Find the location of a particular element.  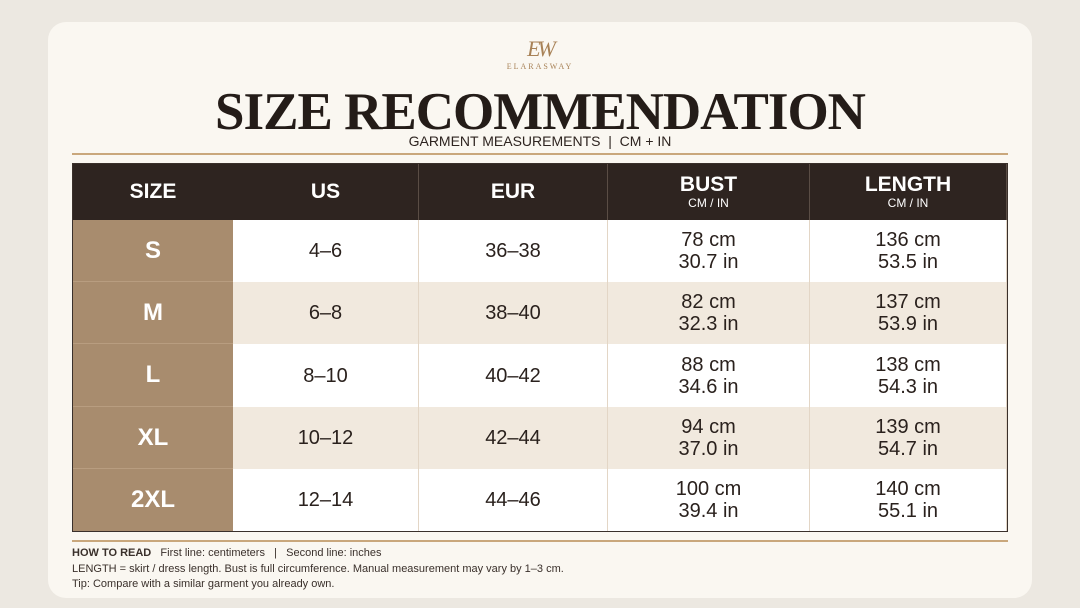

cell-text: 40–42 is located at coordinates (513, 375).